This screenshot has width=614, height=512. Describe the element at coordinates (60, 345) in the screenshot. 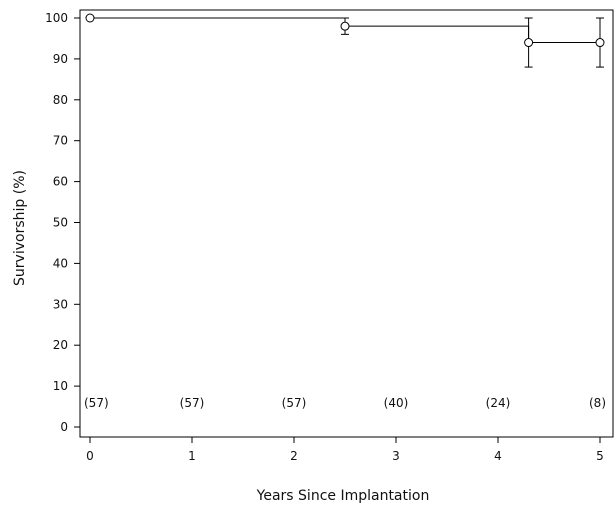

I see `y-tick-label: 20` at that location.